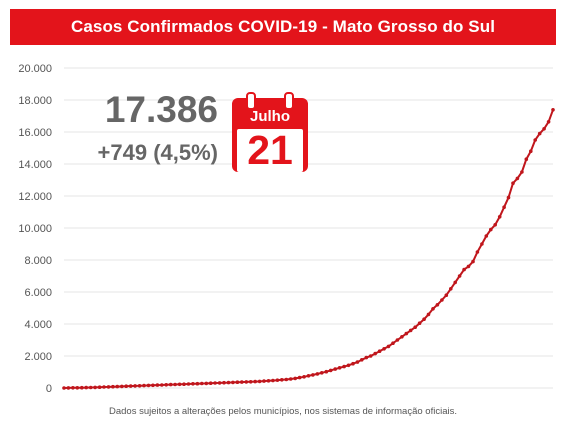  I want to click on total-cases: 17.386, so click(161, 109).